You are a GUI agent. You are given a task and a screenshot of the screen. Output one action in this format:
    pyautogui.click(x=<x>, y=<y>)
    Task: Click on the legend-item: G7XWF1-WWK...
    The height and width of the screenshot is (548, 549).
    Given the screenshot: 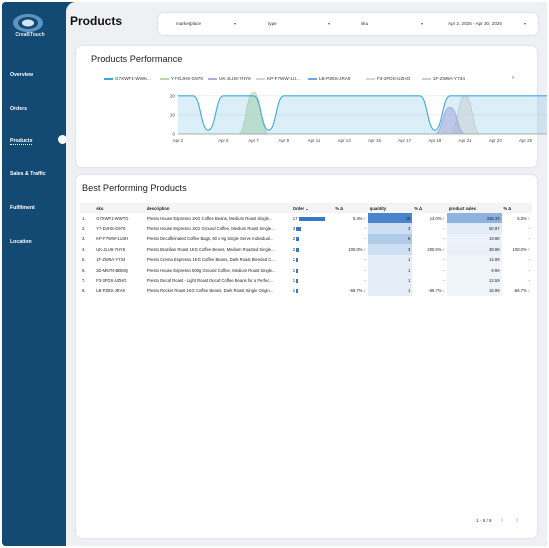 What is the action you would take?
    pyautogui.click(x=127, y=78)
    